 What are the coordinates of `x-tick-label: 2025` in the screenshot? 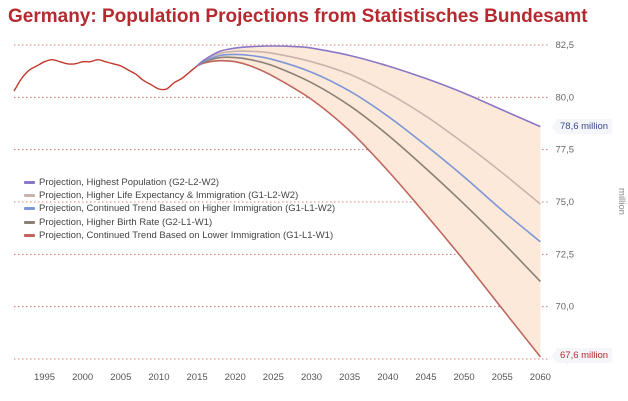 It's located at (273, 377).